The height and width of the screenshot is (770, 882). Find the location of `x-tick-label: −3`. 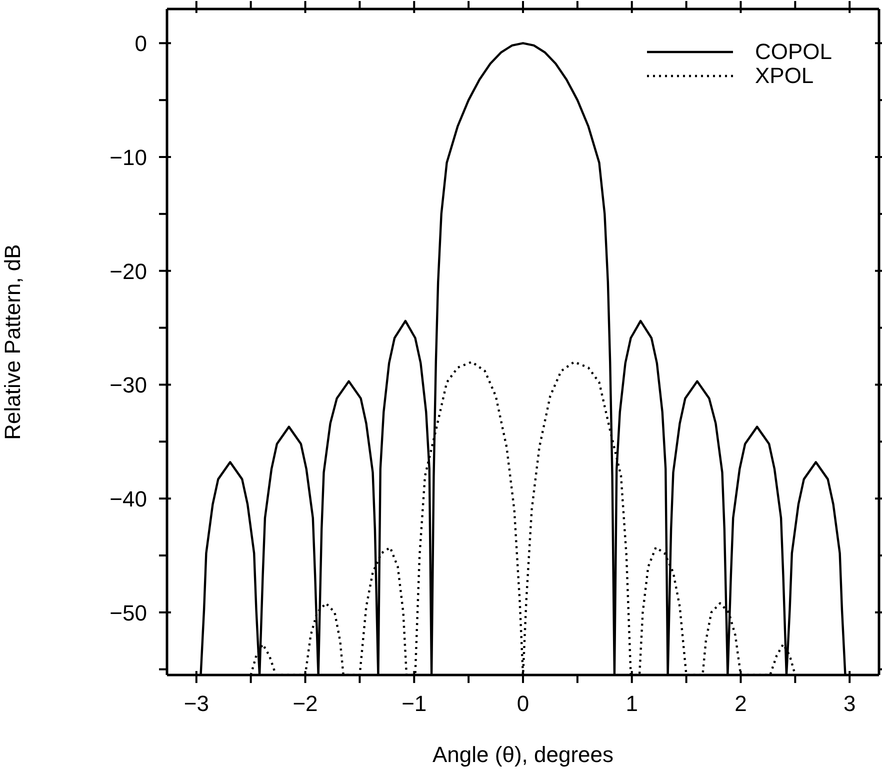

x-tick-label: −3 is located at coordinates (196, 703).